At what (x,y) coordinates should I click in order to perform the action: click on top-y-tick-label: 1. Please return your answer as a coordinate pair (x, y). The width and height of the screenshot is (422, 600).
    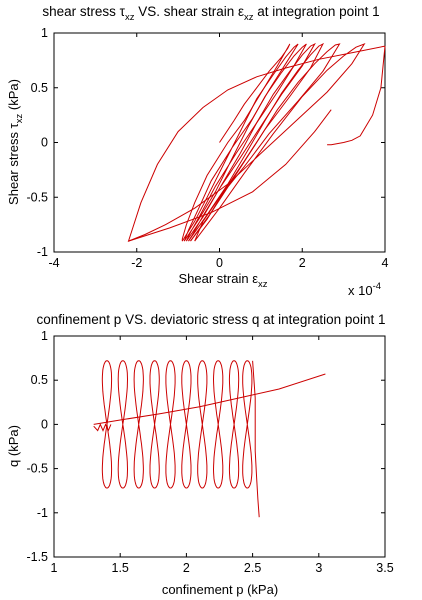
    Looking at the image, I should click on (44, 33).